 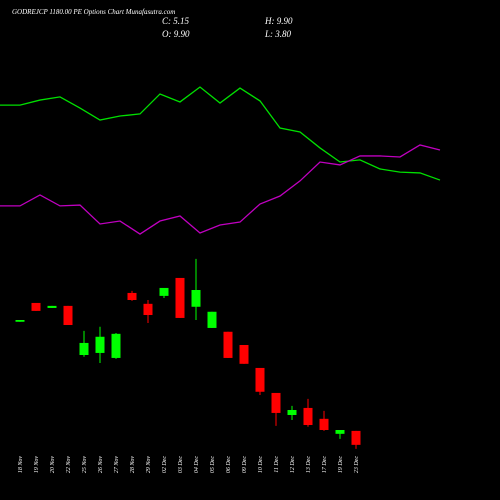 I want to click on open-label: O: 9.90, so click(x=176, y=34).